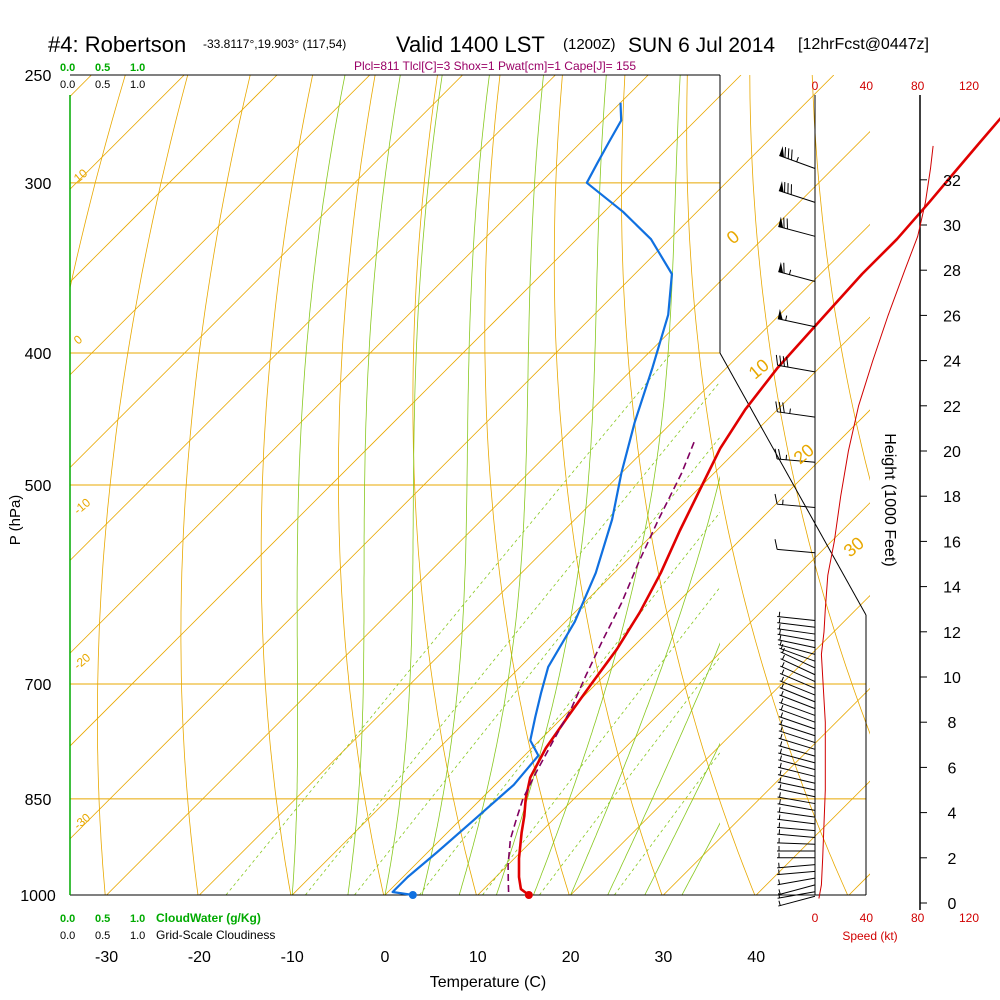  I want to click on speed-tick-top-120: 120, so click(969, 86).